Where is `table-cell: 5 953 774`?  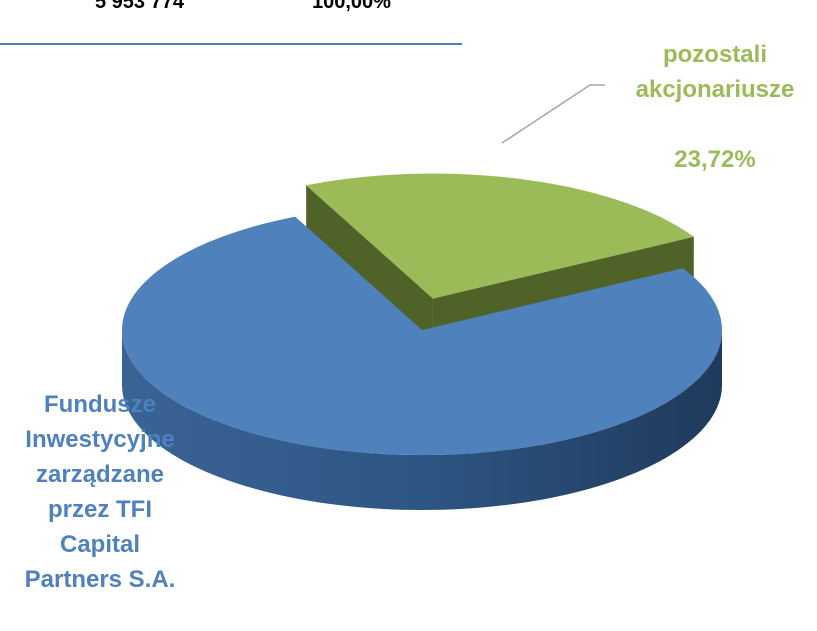
table-cell: 5 953 774 is located at coordinates (139, 6).